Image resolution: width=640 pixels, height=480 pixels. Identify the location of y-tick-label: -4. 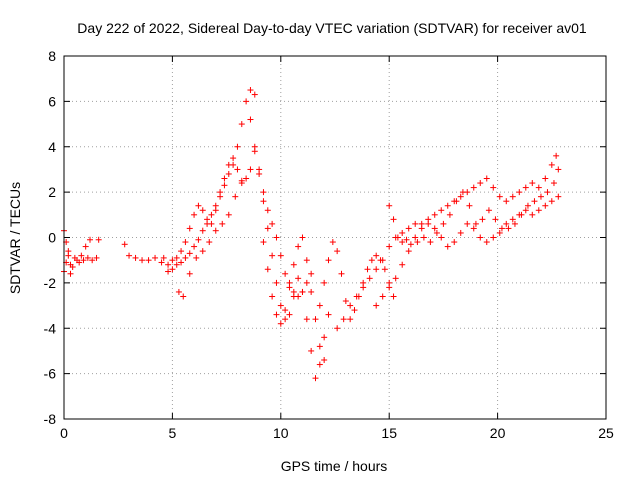
(50, 328).